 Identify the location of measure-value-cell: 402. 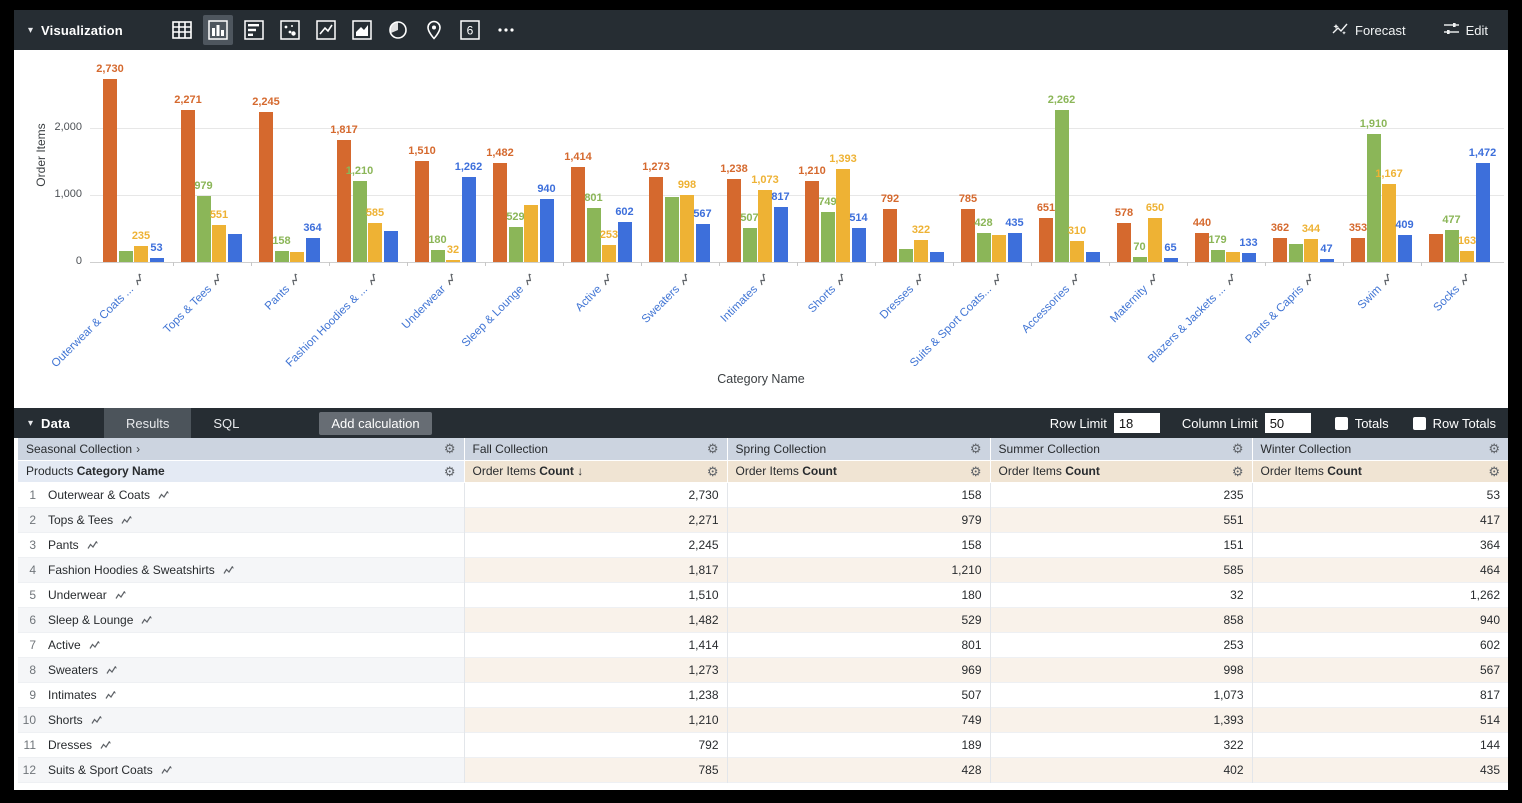
(1121, 769).